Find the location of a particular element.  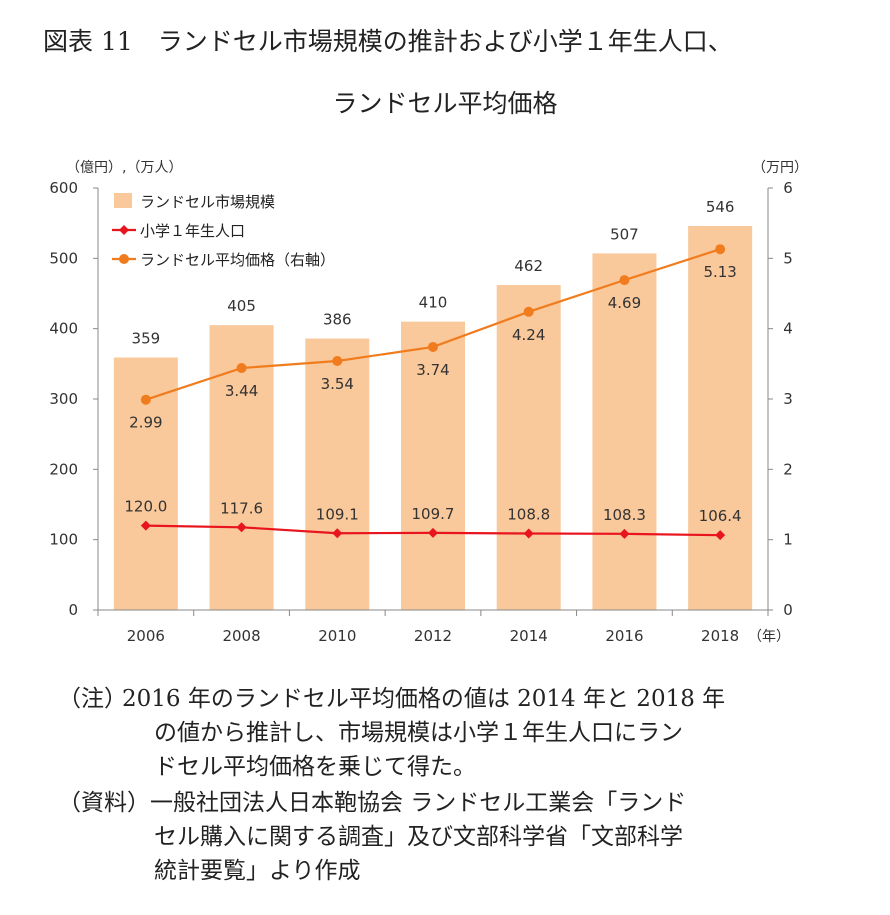

right-y-tick-label: 0 is located at coordinates (788, 610).